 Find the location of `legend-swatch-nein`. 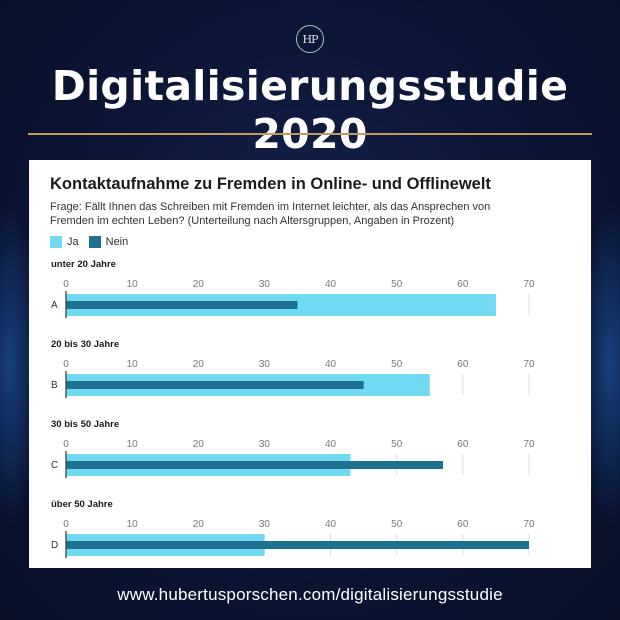

legend-swatch-nein is located at coordinates (94, 242).